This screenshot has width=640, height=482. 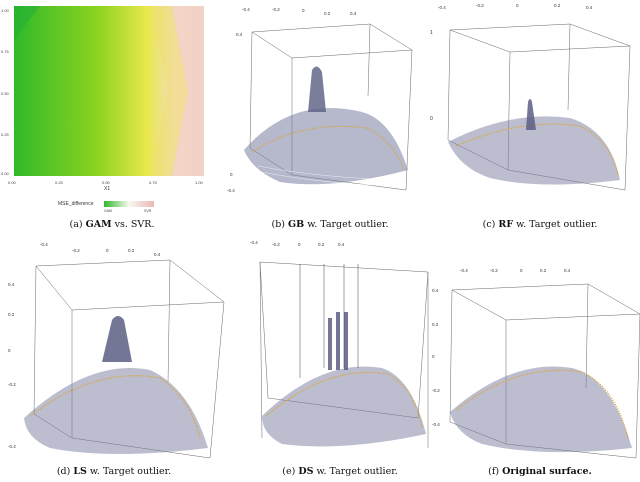 What do you see at coordinates (5, 51) in the screenshot?
I see `heatmap-ytick: 0.75` at bounding box center [5, 51].